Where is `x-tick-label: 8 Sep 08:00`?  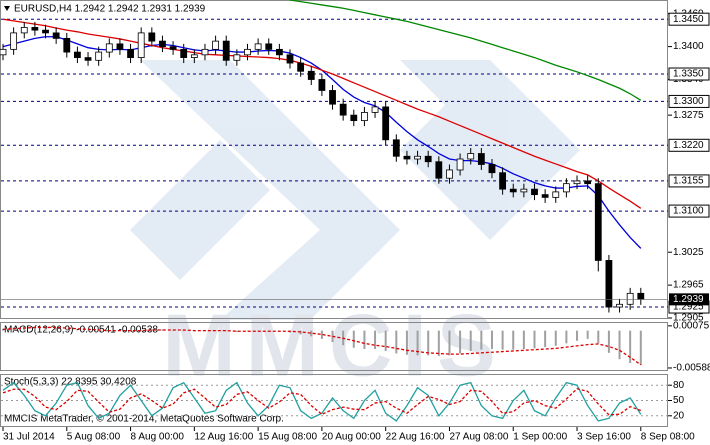 x-tick-label: 8 Sep 08:00 is located at coordinates (668, 437).